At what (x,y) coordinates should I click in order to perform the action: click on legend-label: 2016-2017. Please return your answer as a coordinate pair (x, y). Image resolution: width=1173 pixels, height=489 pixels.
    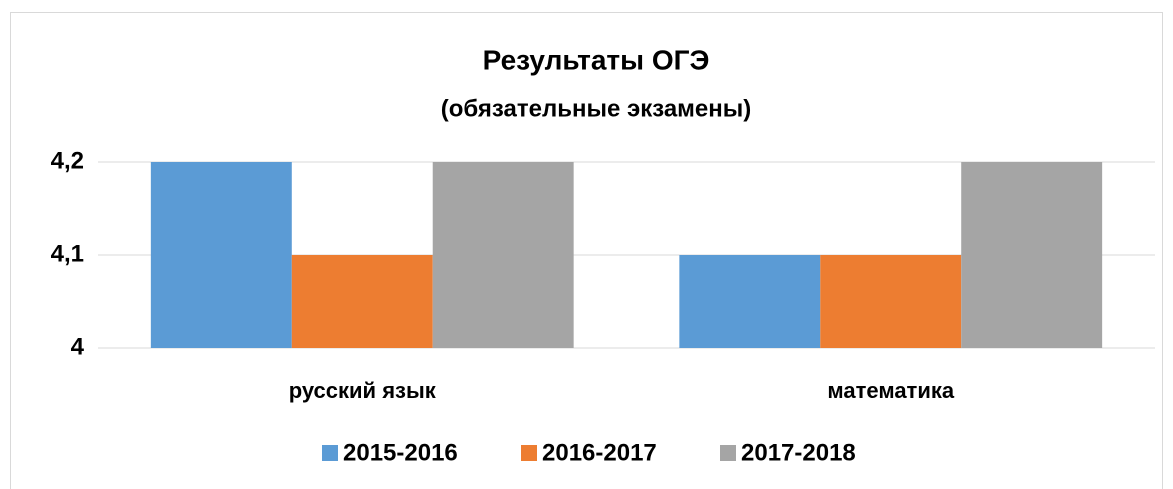
    Looking at the image, I should click on (599, 452).